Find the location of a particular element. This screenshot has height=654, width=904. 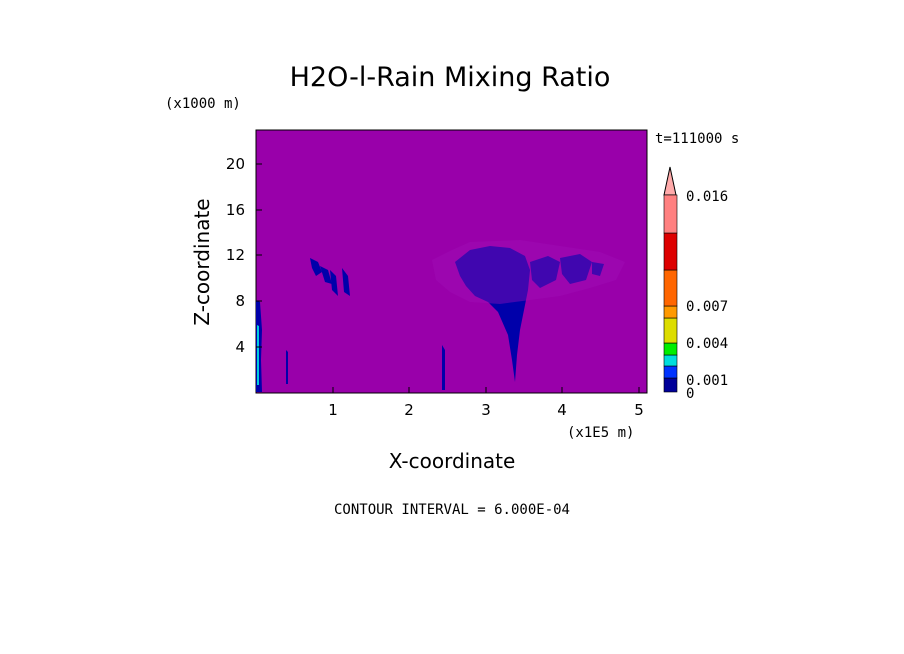

rain-feature-left-edge-cyan is located at coordinates (258, 355).